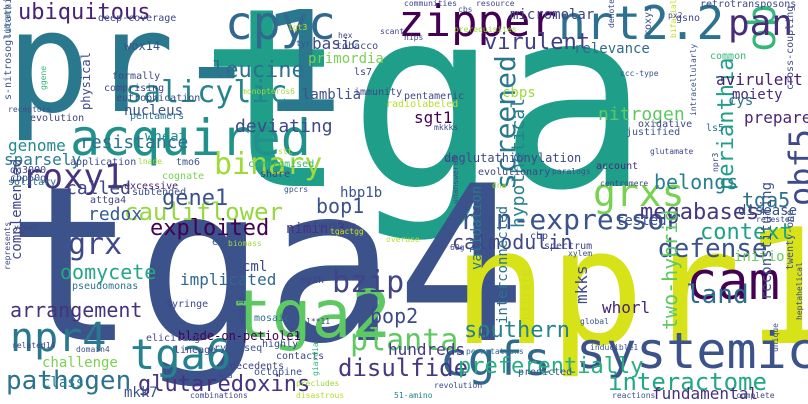 The width and height of the screenshot is (808, 404). Describe the element at coordinates (268, 91) in the screenshot. I see `word-monopteros6: monopteros6` at that location.